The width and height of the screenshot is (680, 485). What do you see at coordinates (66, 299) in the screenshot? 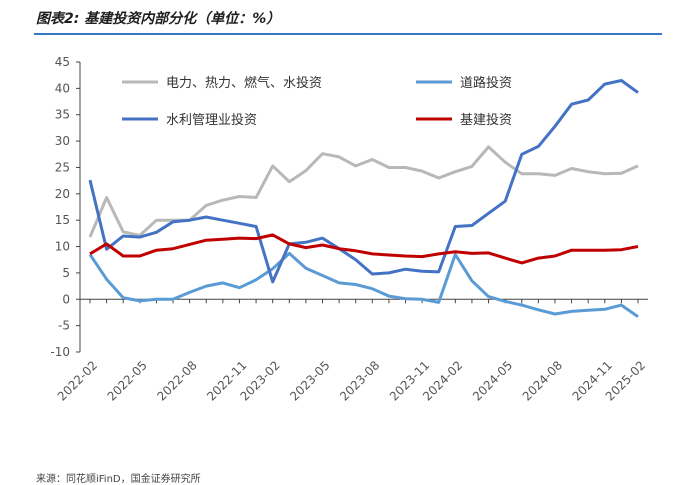
I see `y-tick-label: 0` at bounding box center [66, 299].